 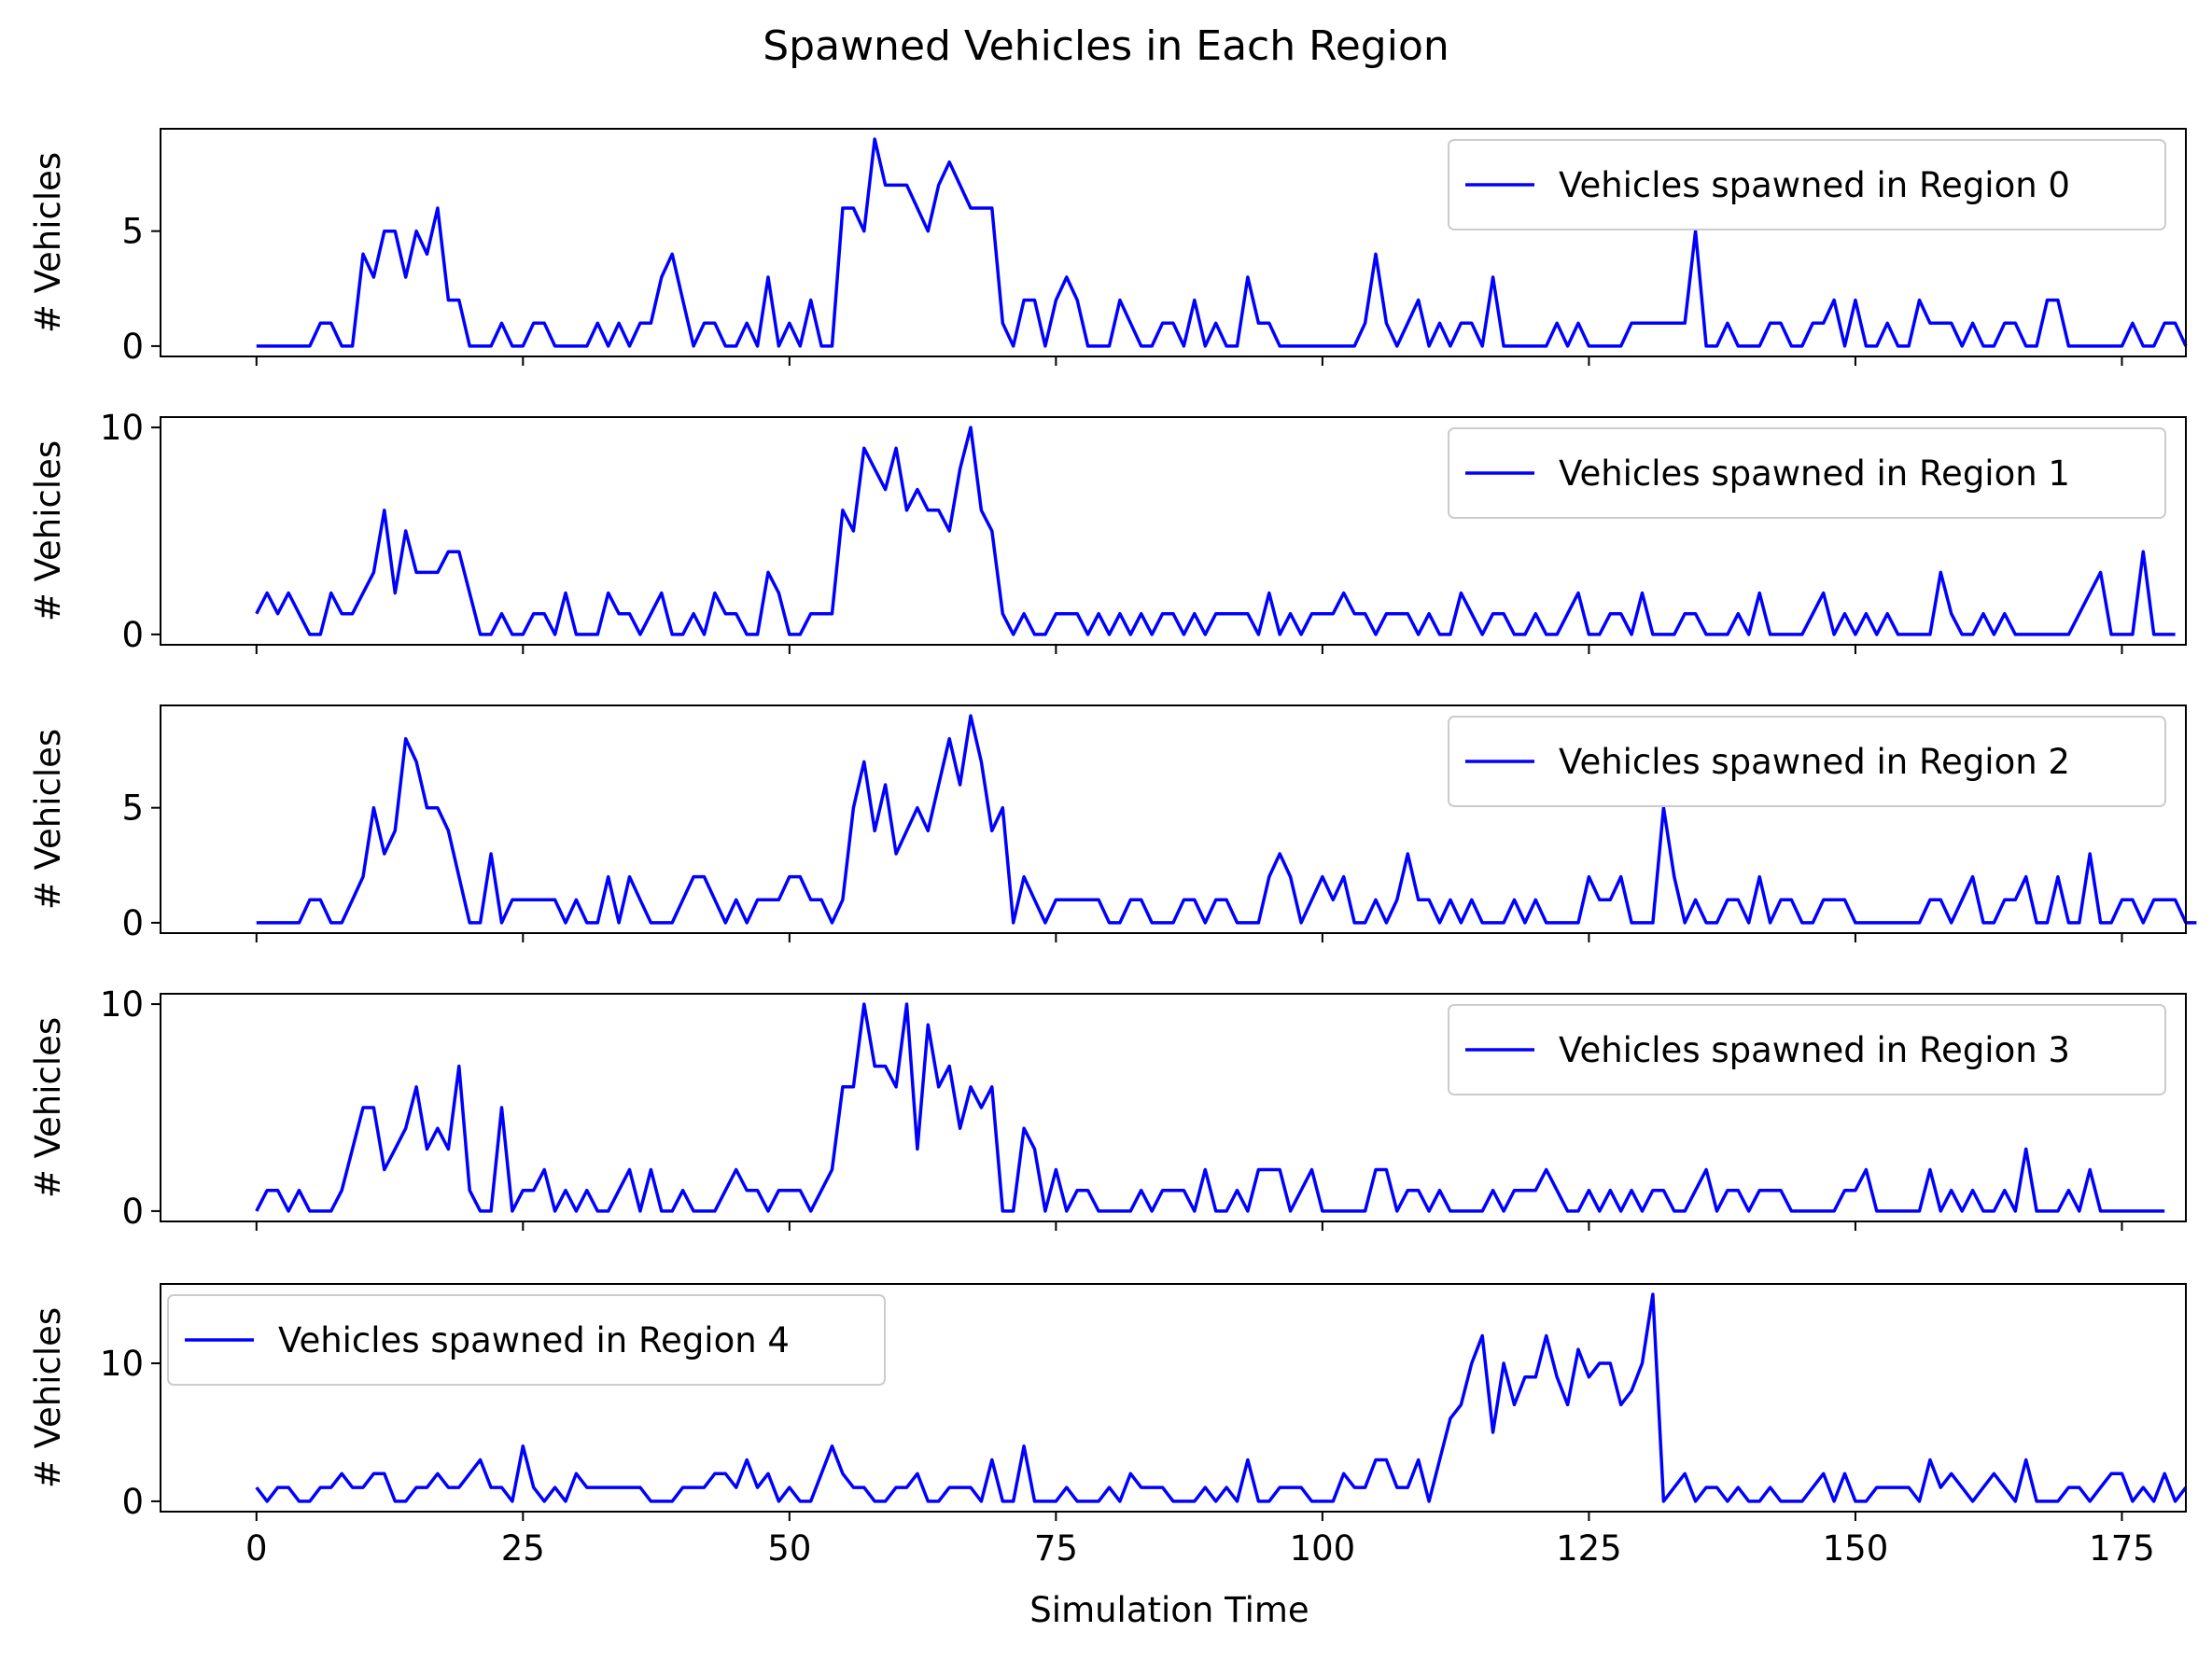 I want to click on legend: Vehicles spawned in Region 2, so click(x=1807, y=761).